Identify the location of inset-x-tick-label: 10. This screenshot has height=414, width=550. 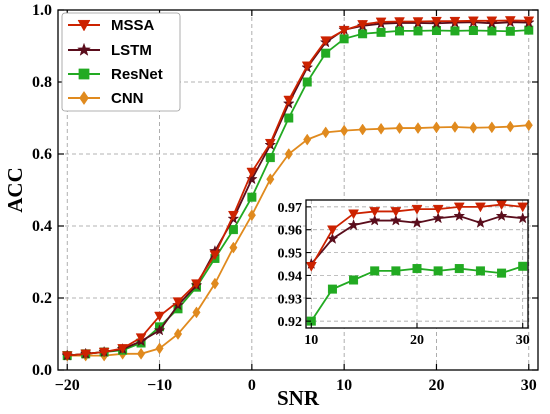
(311, 340).